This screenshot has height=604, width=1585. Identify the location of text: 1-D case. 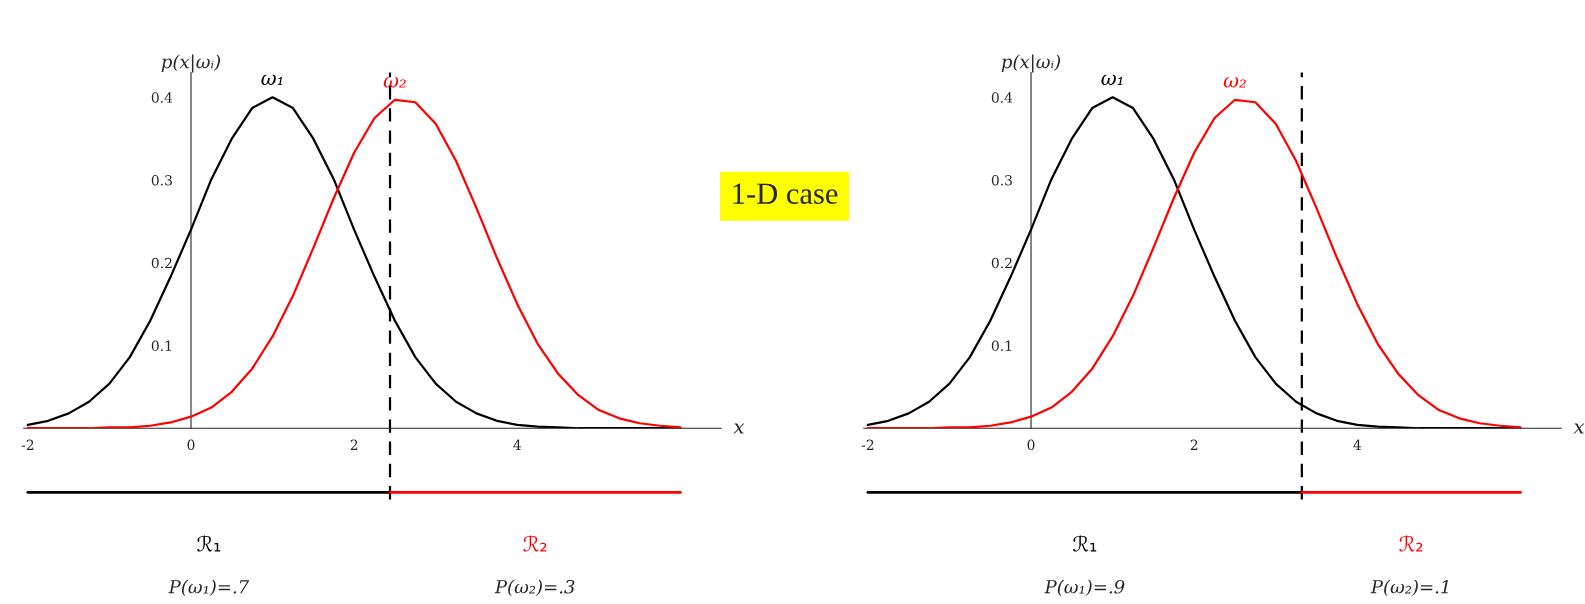
(785, 193).